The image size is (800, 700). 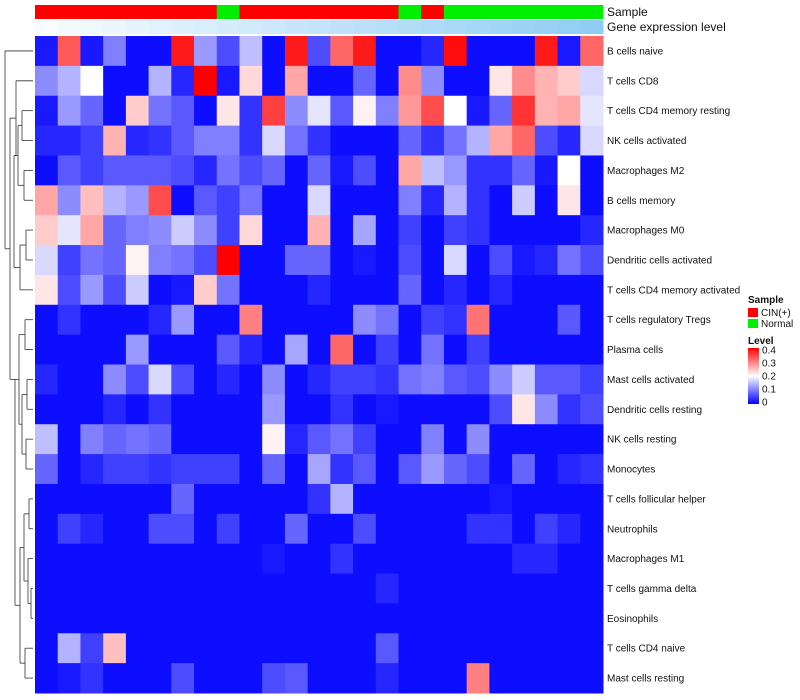 What do you see at coordinates (659, 320) in the screenshot?
I see `row-label: T cells regulatory Tregs` at bounding box center [659, 320].